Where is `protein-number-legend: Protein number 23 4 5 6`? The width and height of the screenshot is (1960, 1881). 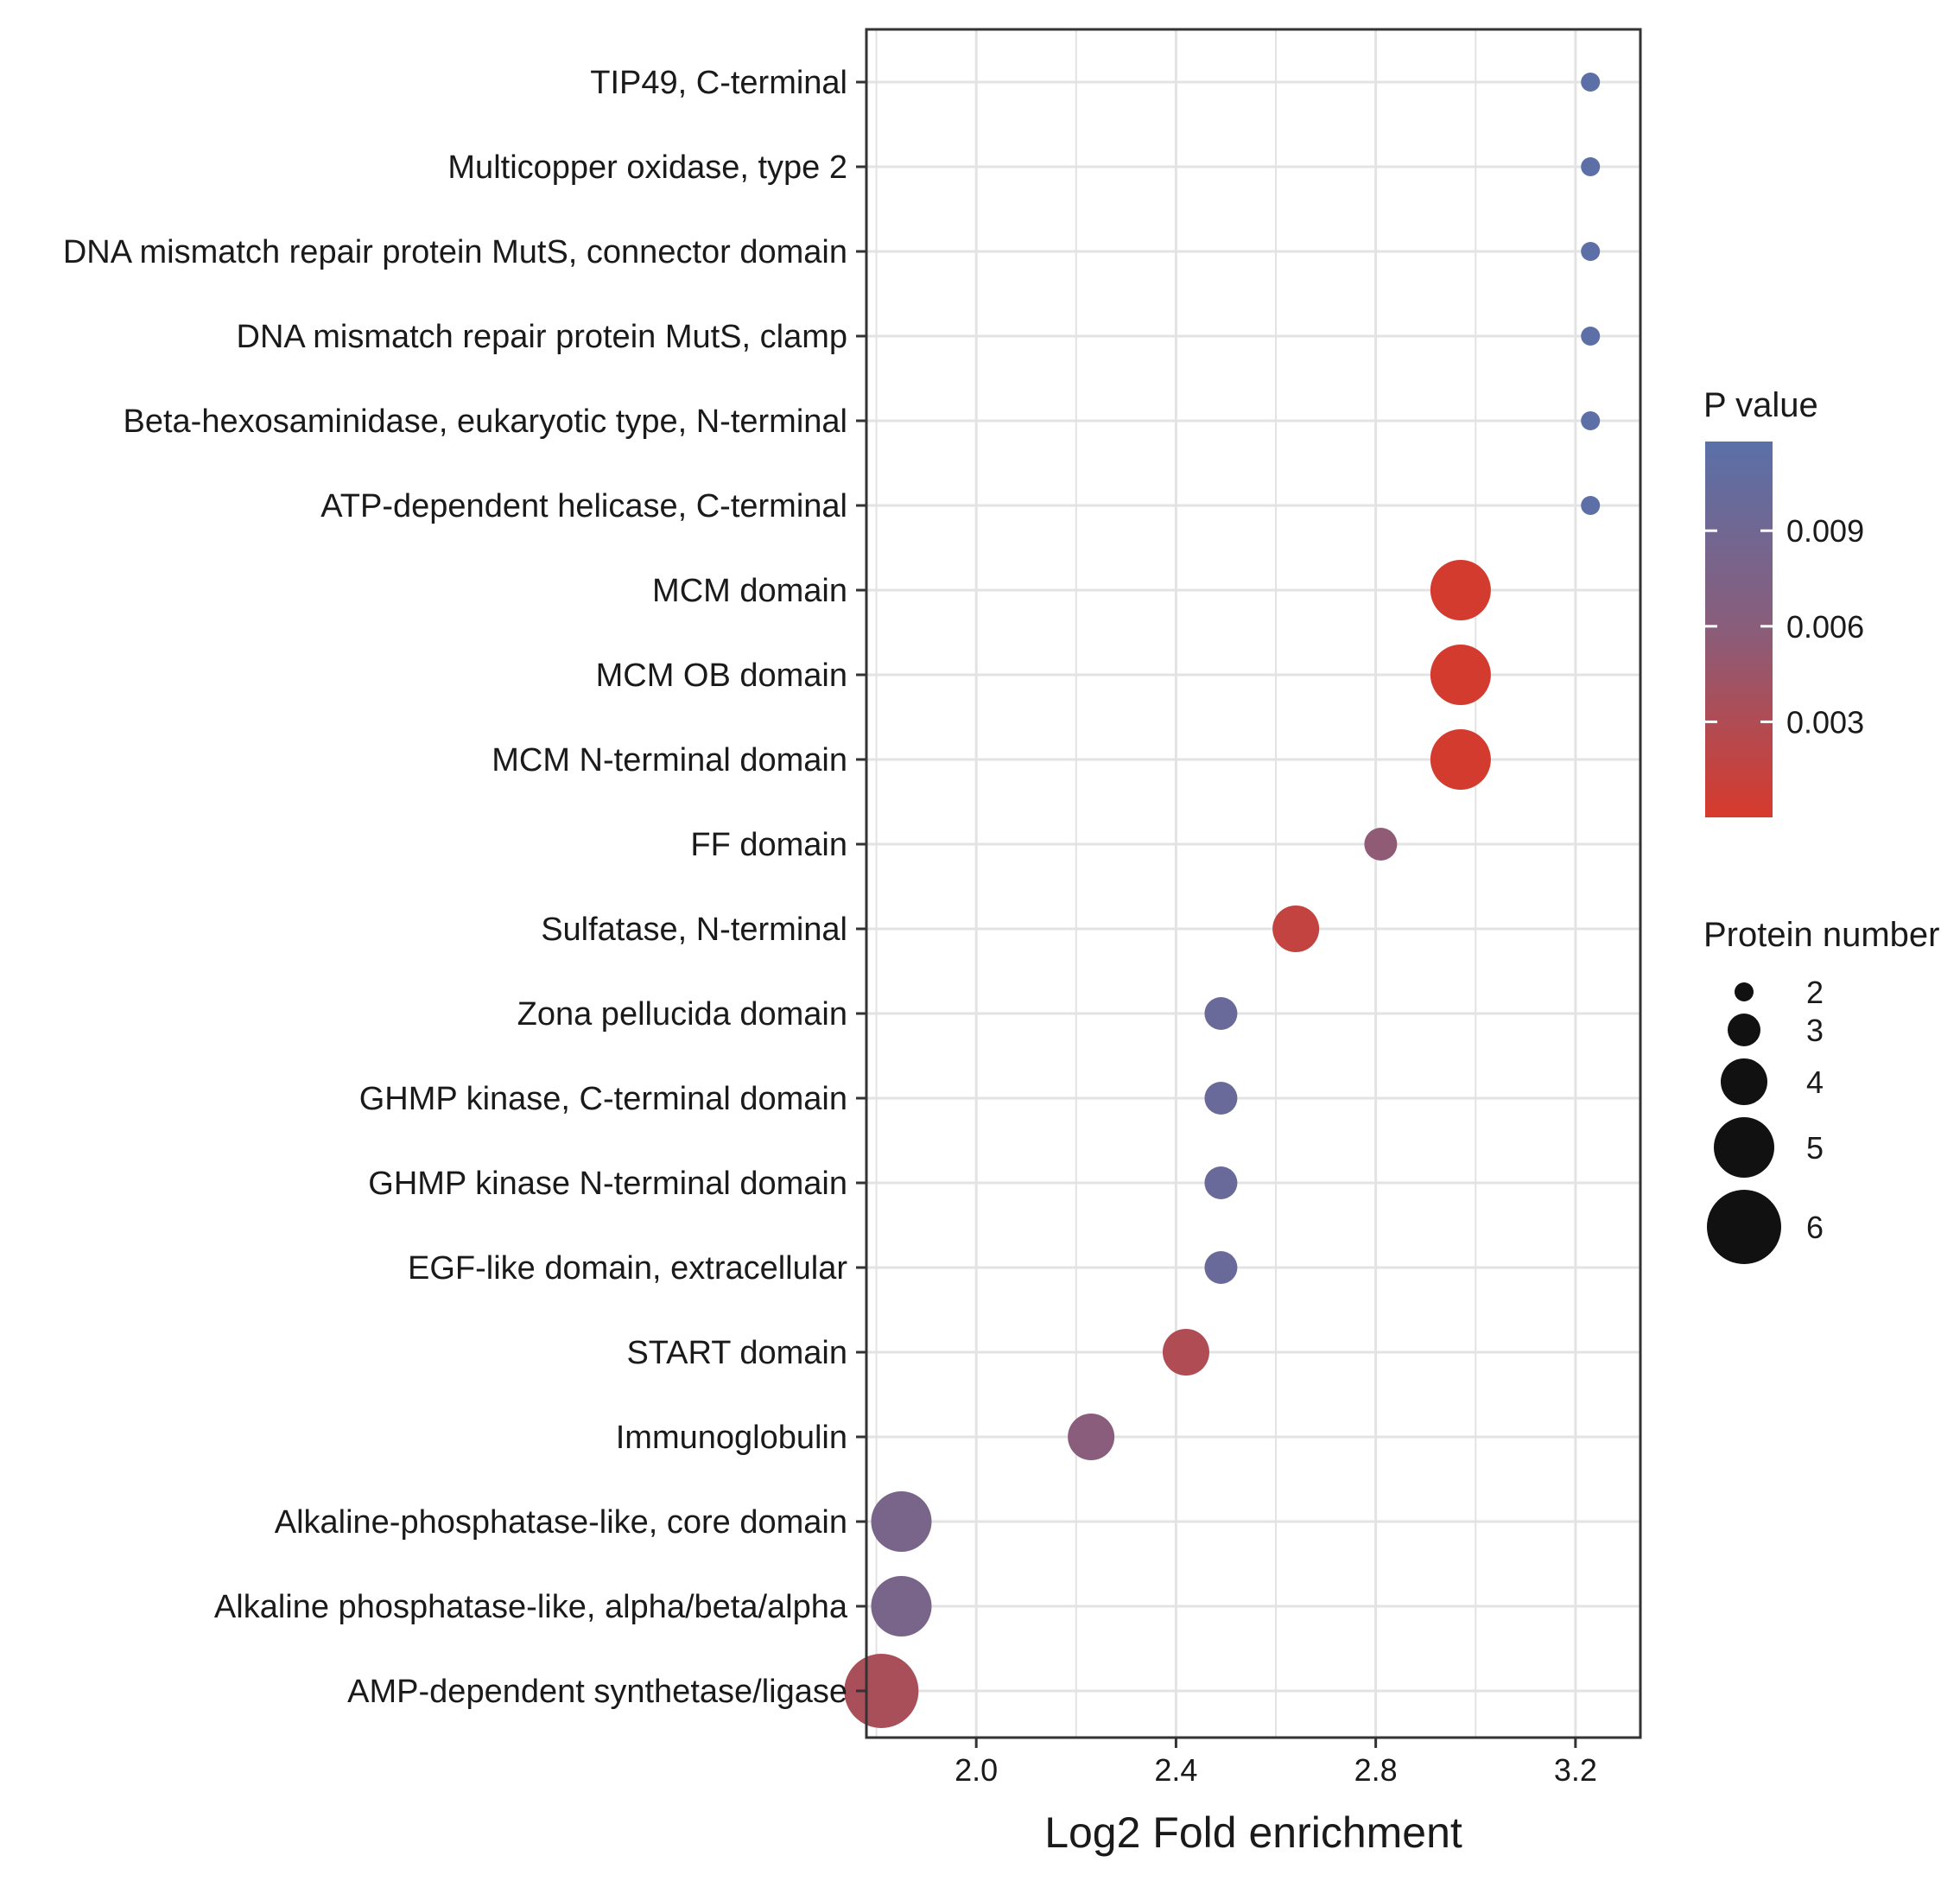 protein-number-legend: Protein number 23 4 5 6 is located at coordinates (1821, 1090).